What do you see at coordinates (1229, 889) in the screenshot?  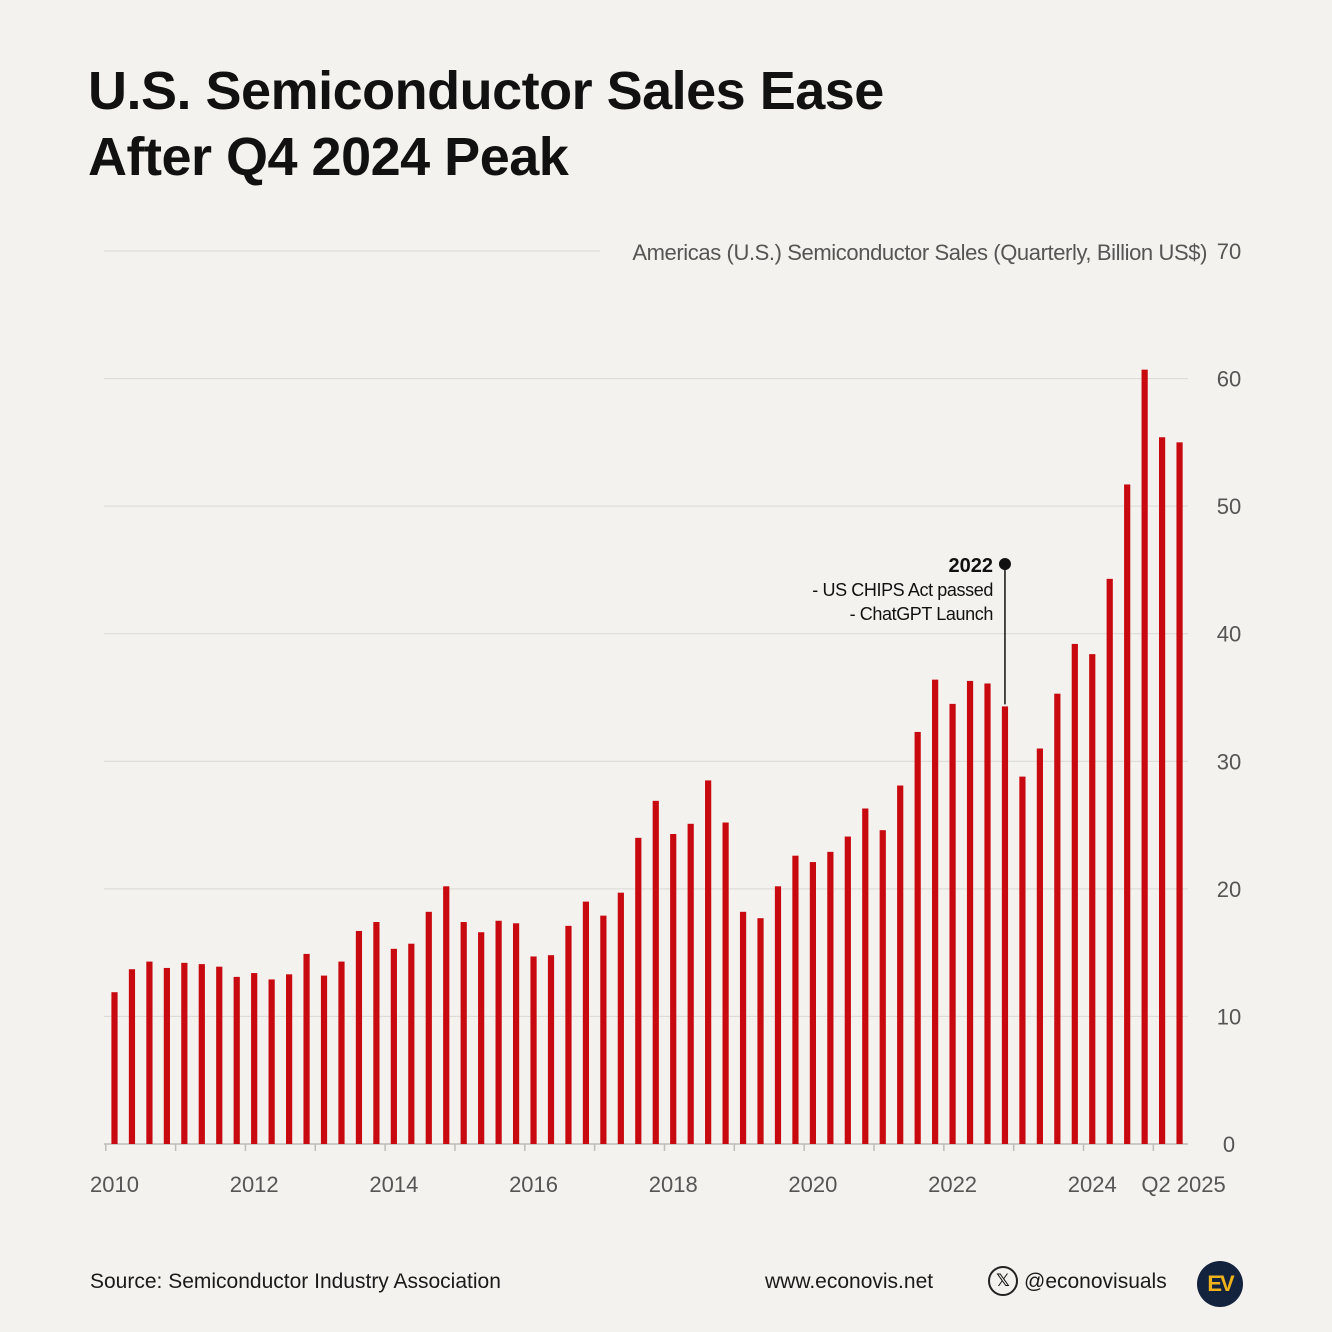 I see `y-tick-label: 20` at bounding box center [1229, 889].